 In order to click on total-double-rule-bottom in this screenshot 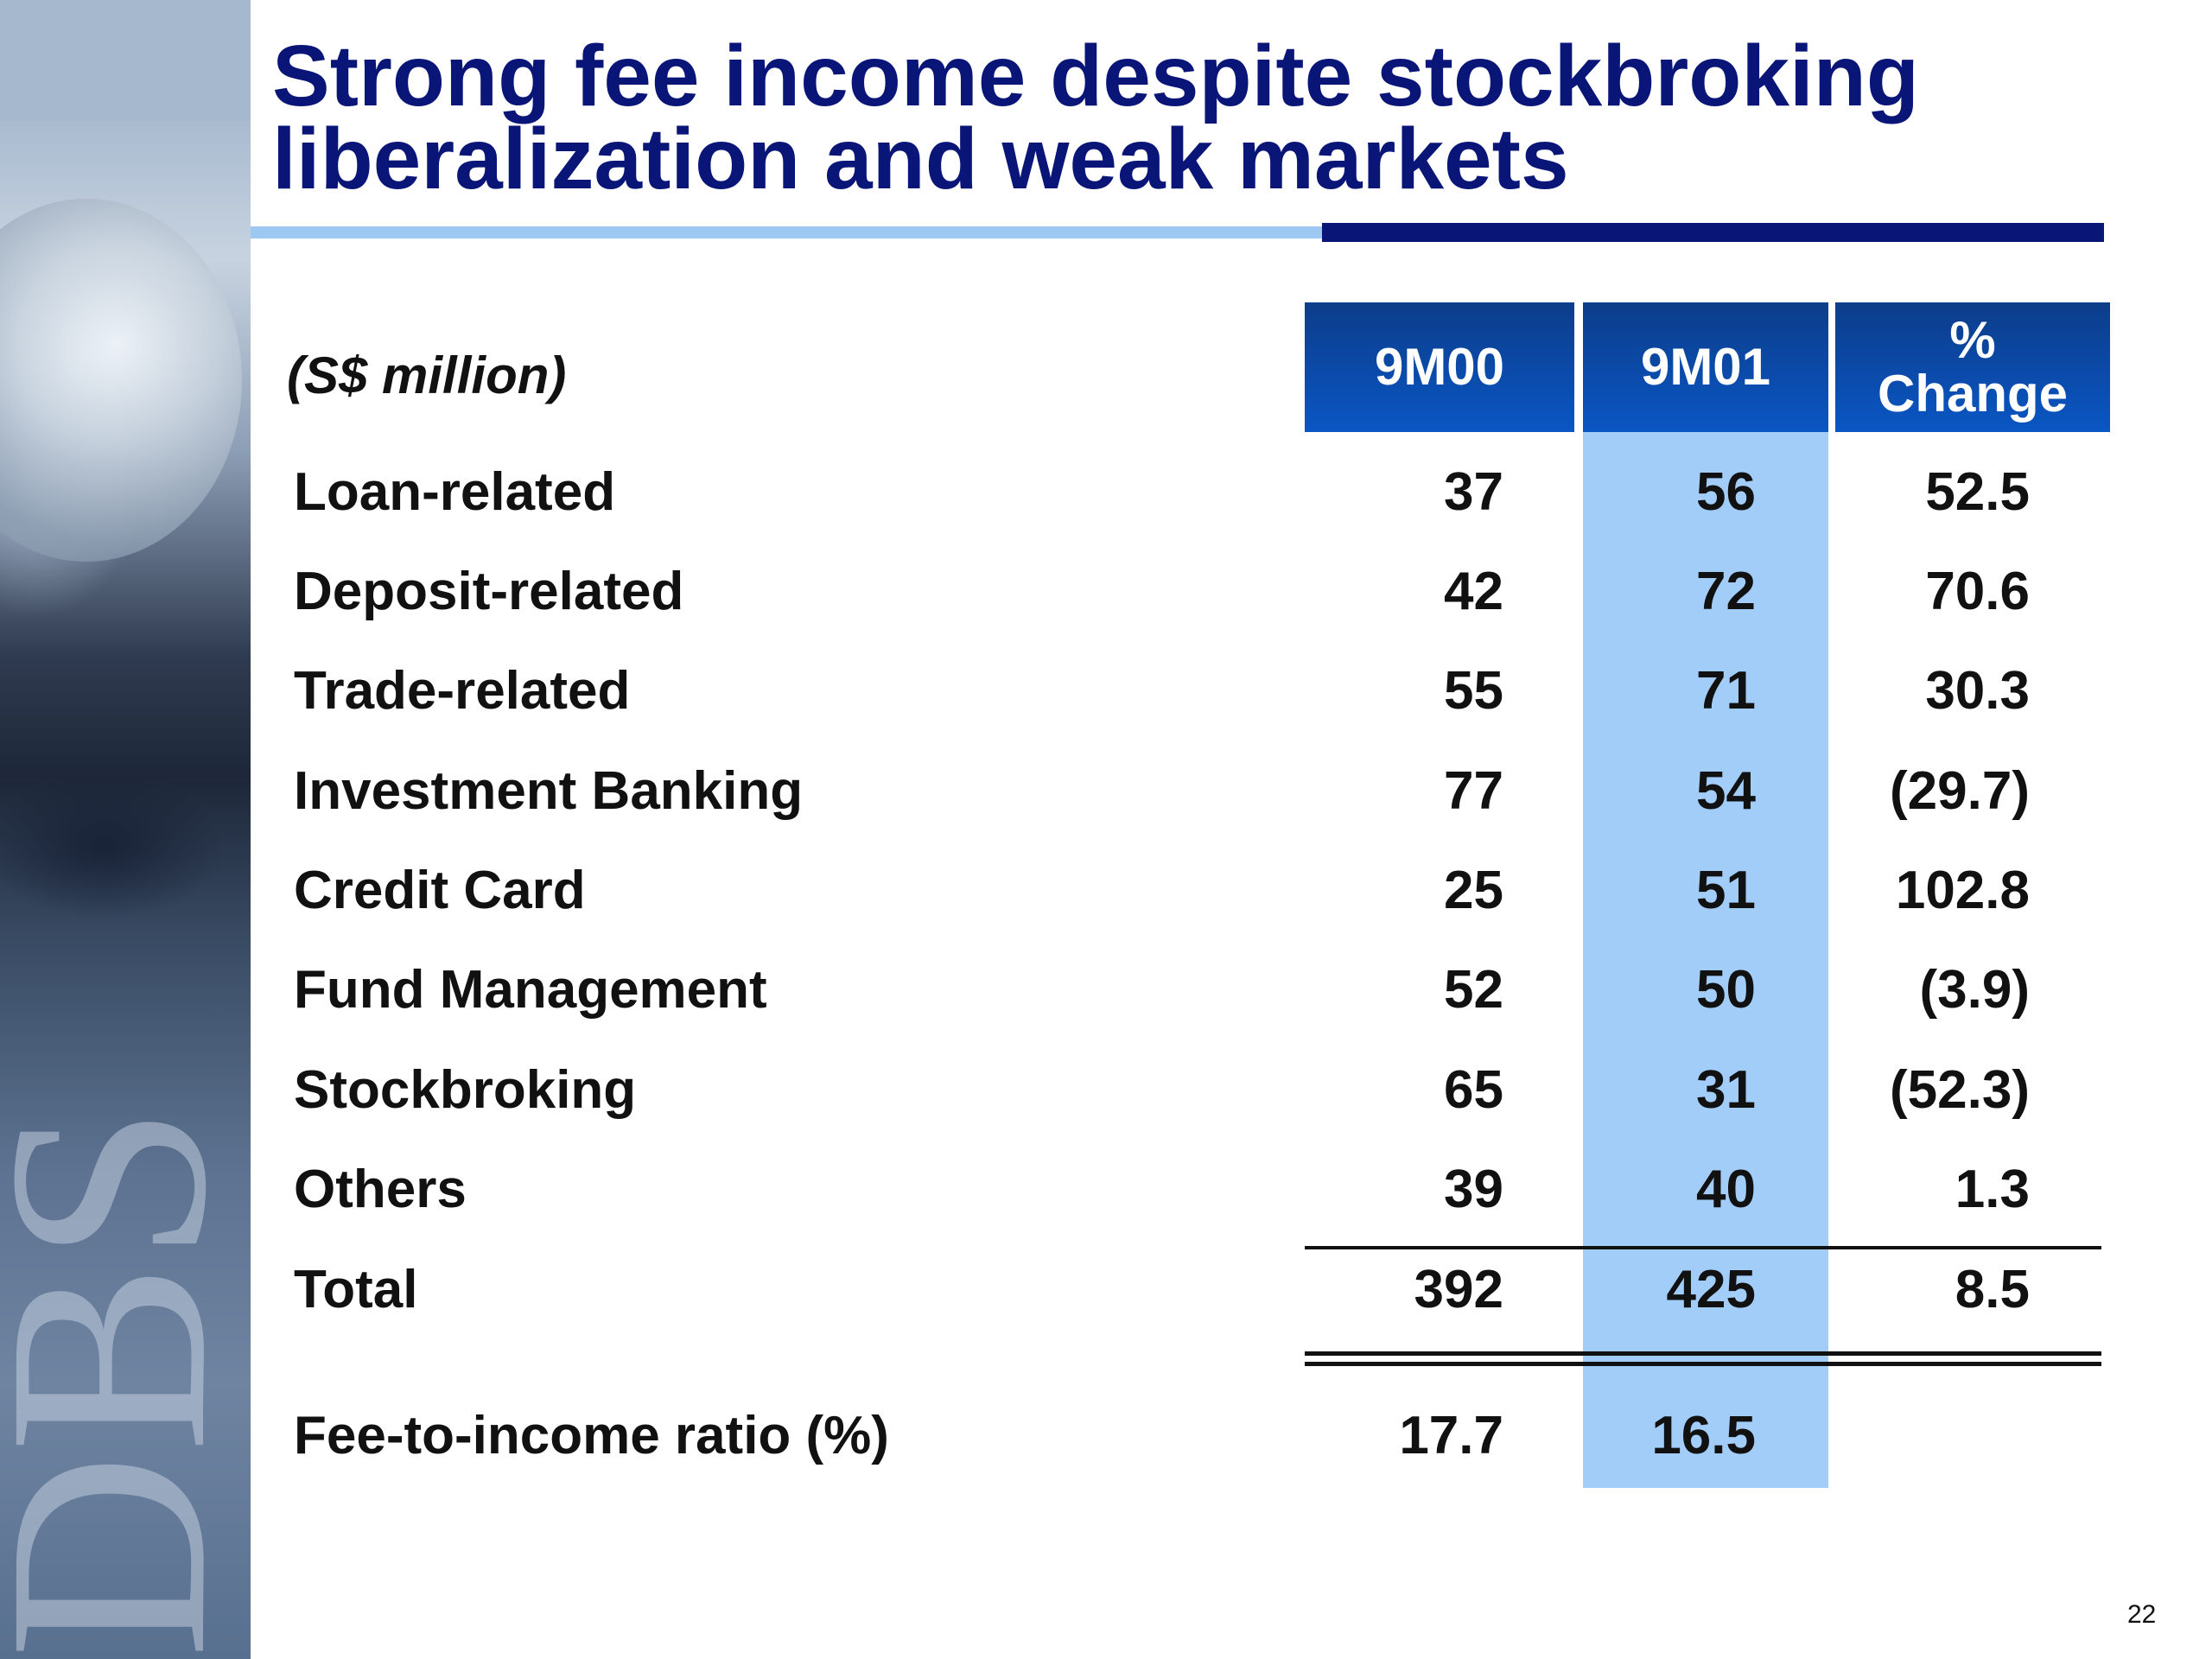, I will do `click(1703, 1364)`.